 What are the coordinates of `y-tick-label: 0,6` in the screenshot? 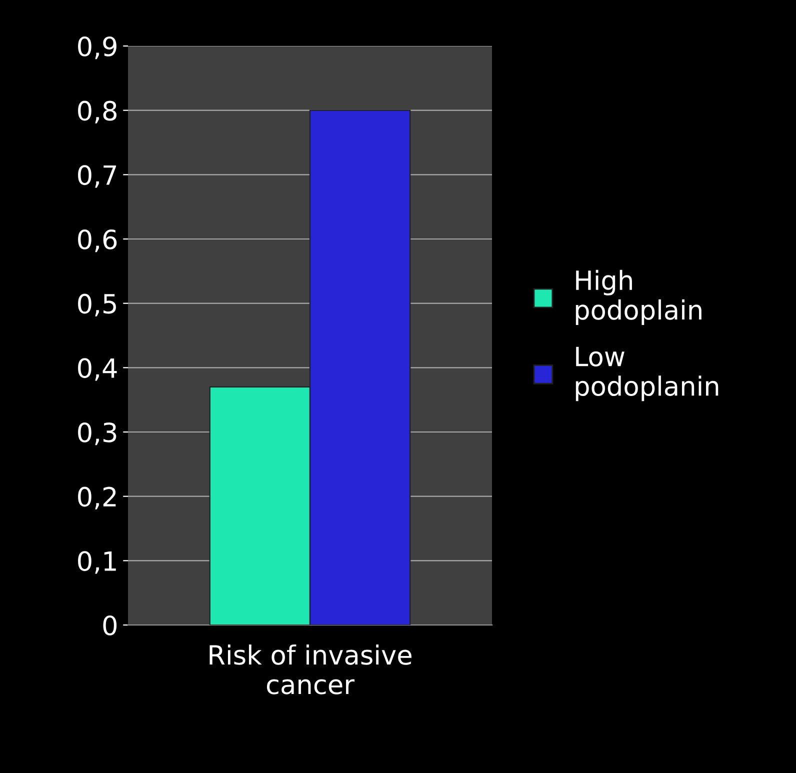 It's located at (97, 240).